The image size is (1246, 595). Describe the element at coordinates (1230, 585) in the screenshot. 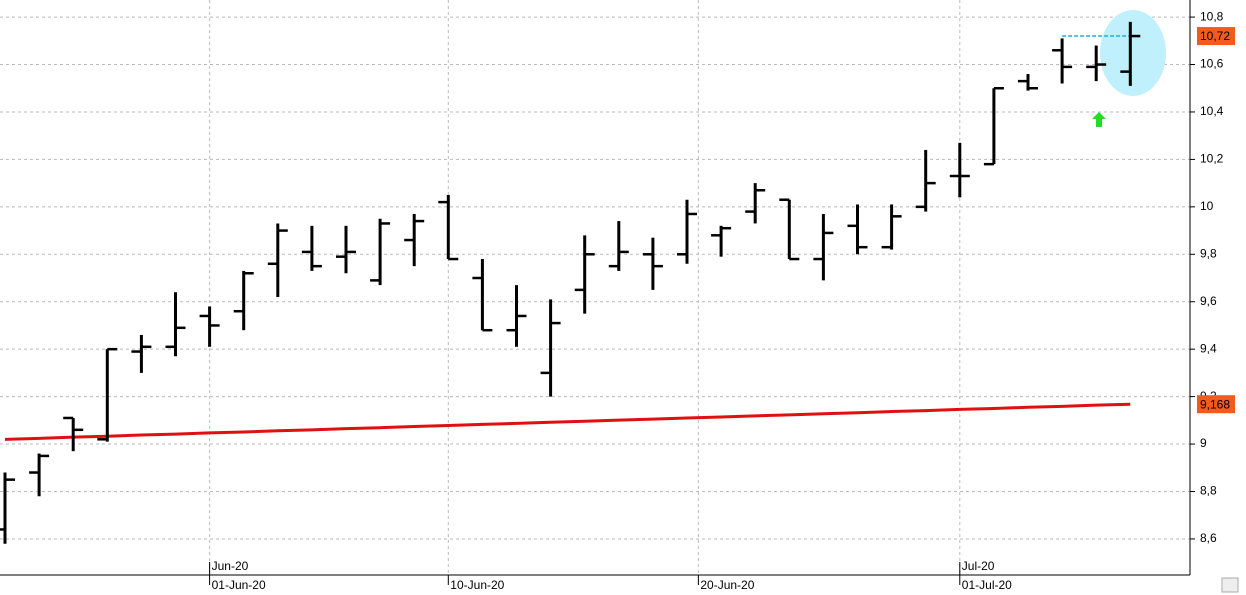

I see `settings-icon` at that location.